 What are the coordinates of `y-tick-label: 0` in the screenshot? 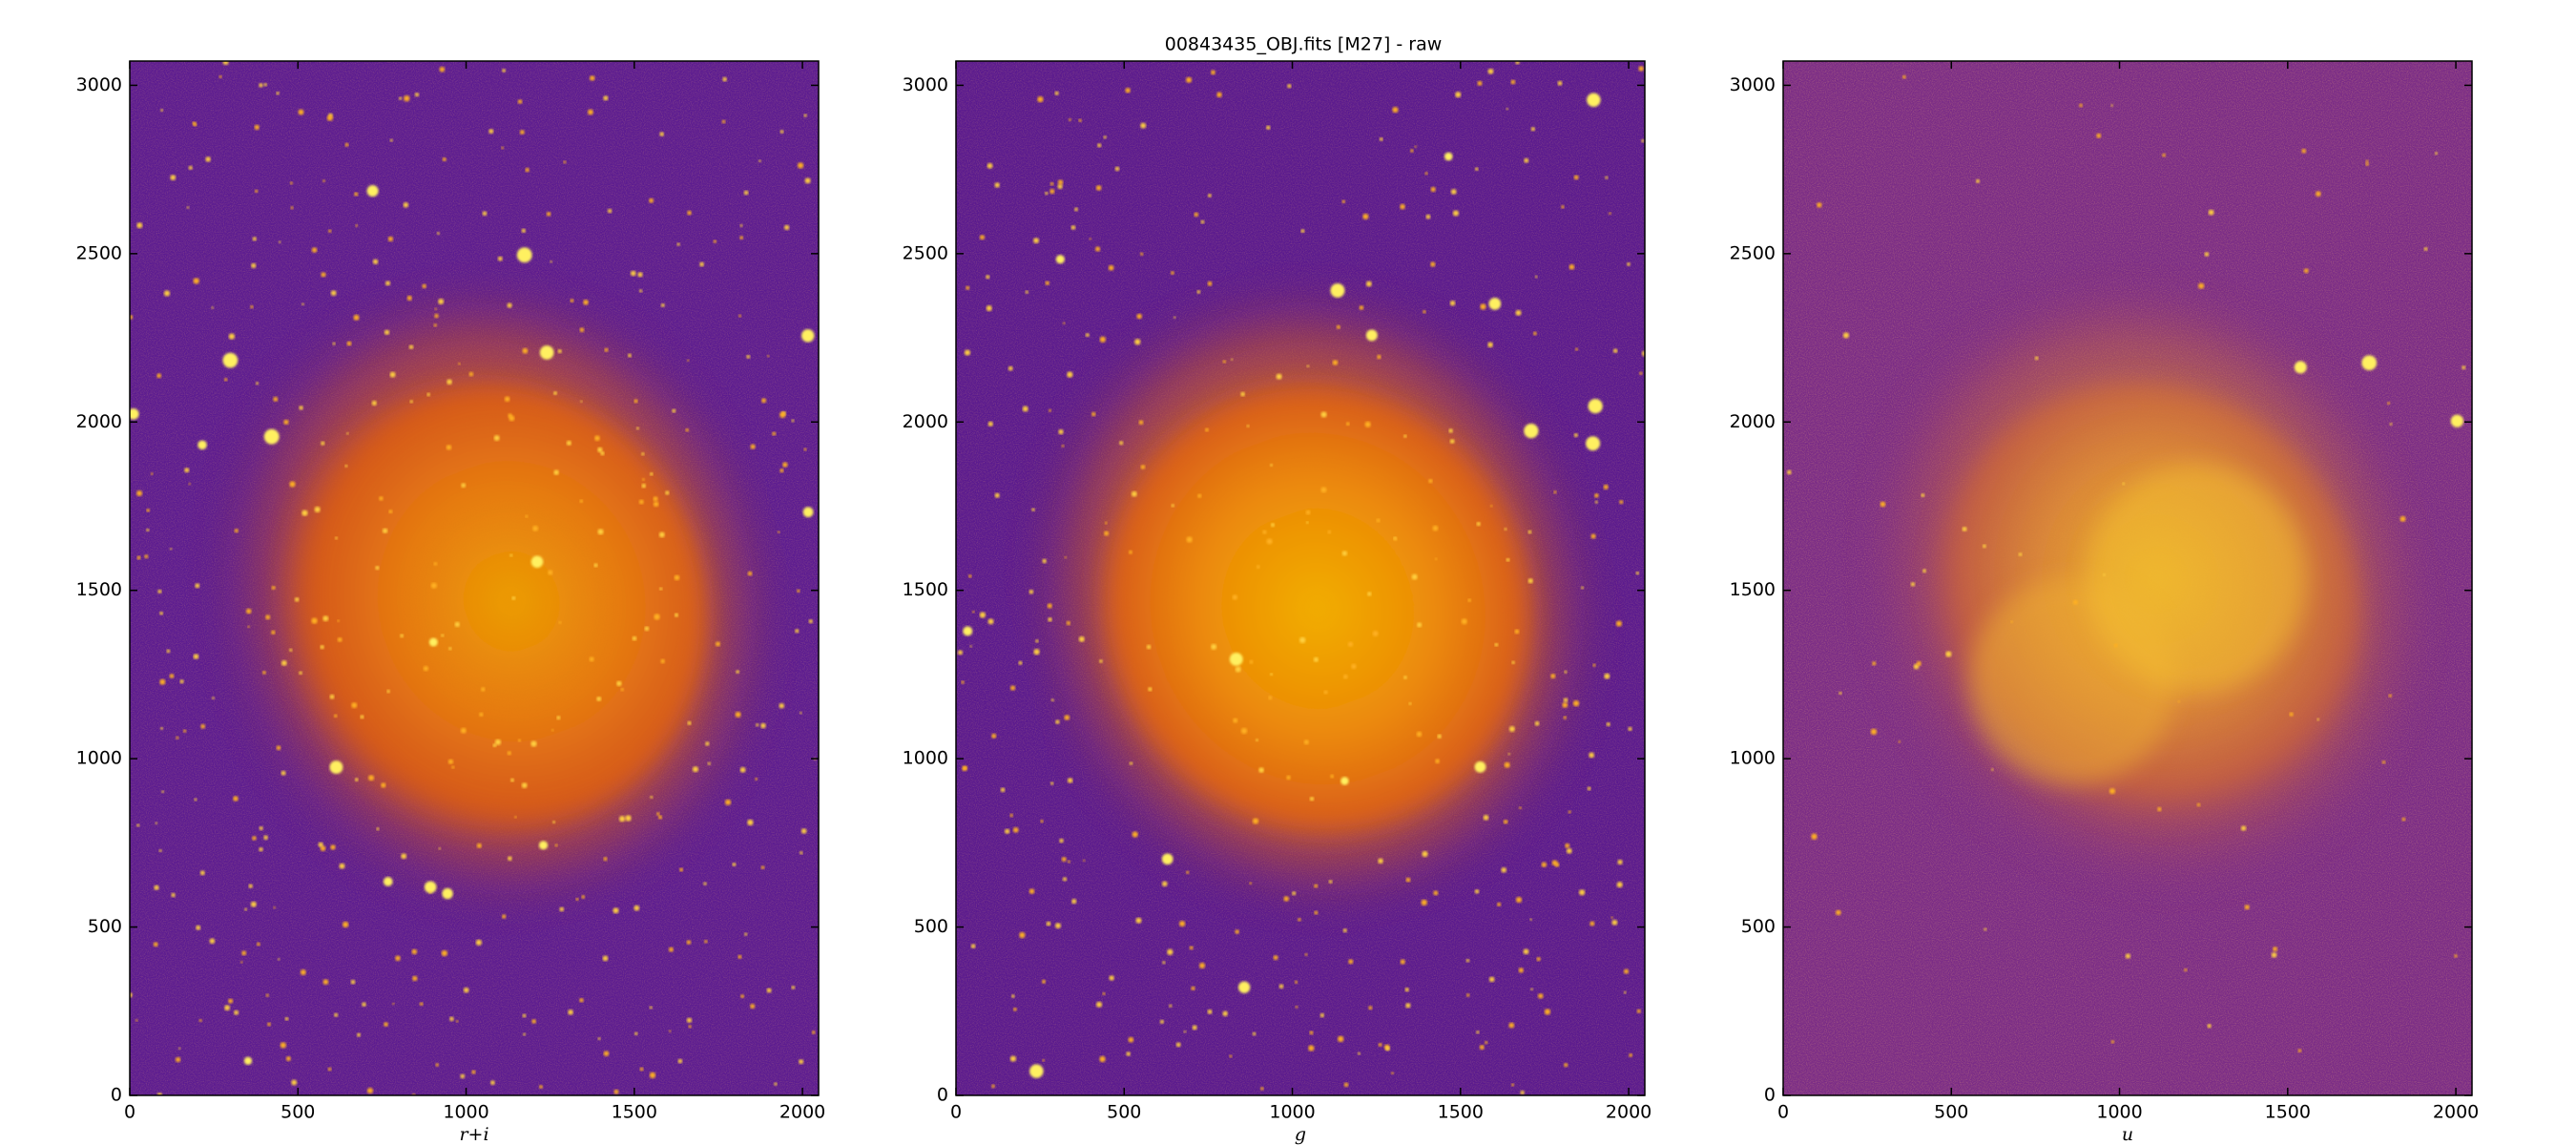 It's located at (942, 1095).